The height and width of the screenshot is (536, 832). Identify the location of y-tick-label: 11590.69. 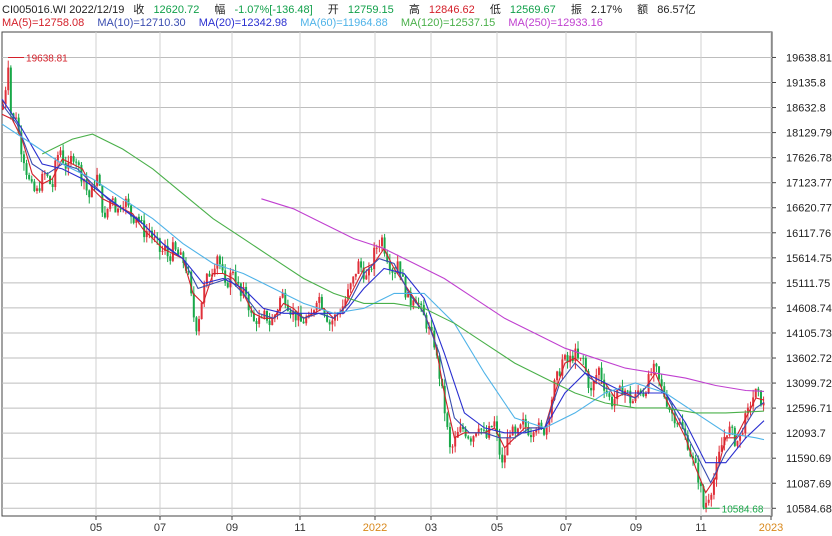
(808, 459).